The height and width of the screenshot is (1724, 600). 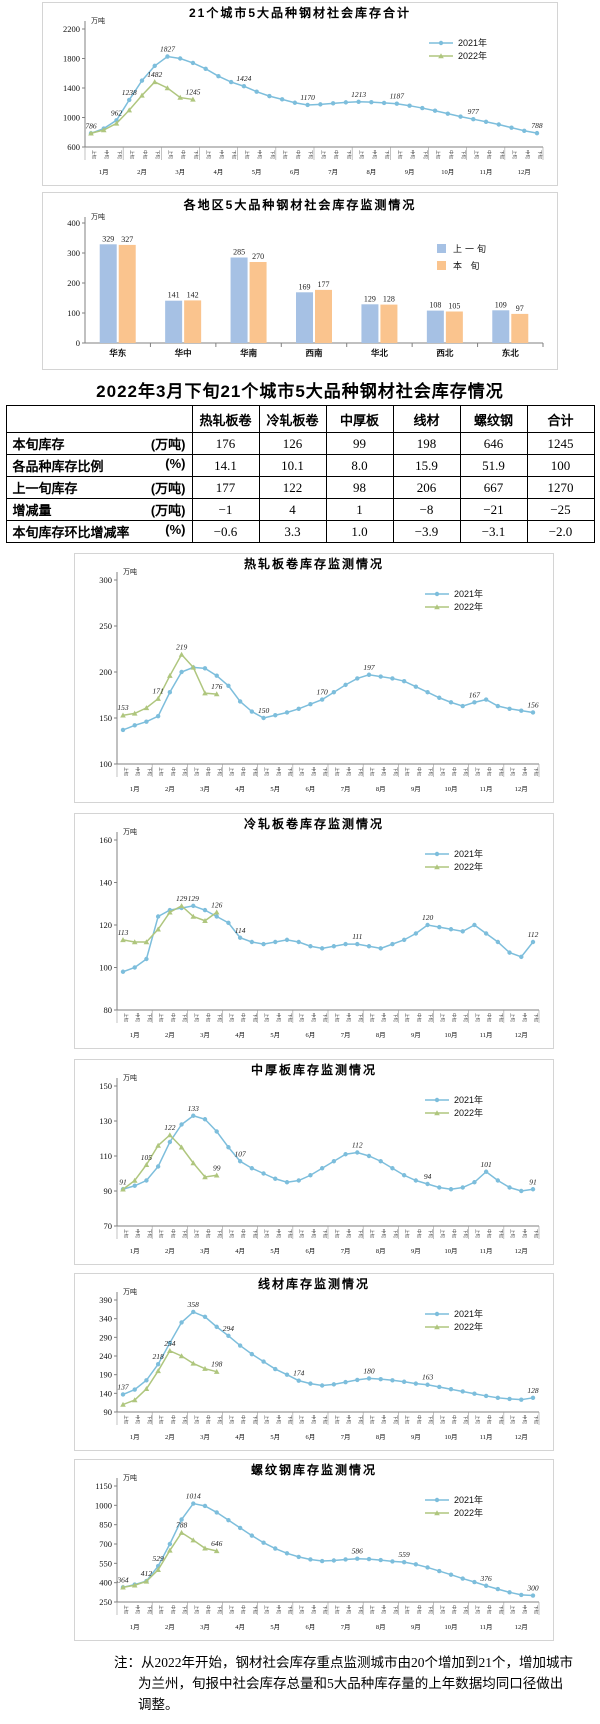 What do you see at coordinates (130, 1077) in the screenshot?
I see `svg-text: 万吨` at bounding box center [130, 1077].